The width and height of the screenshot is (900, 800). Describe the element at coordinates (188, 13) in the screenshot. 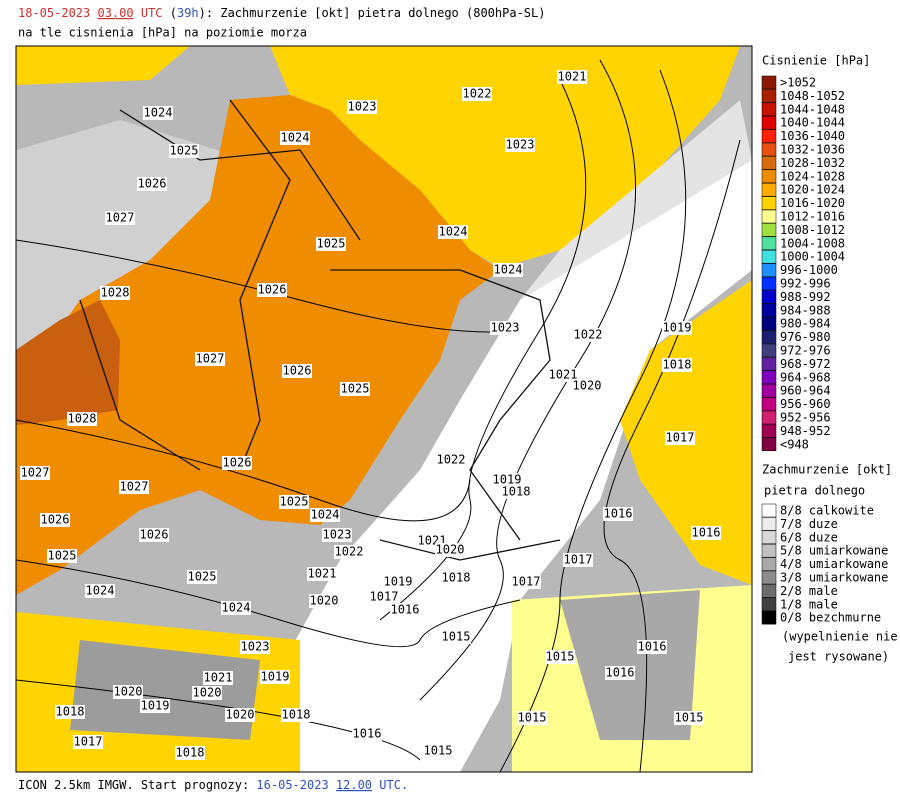

I see `lead-time: 39h` at that location.